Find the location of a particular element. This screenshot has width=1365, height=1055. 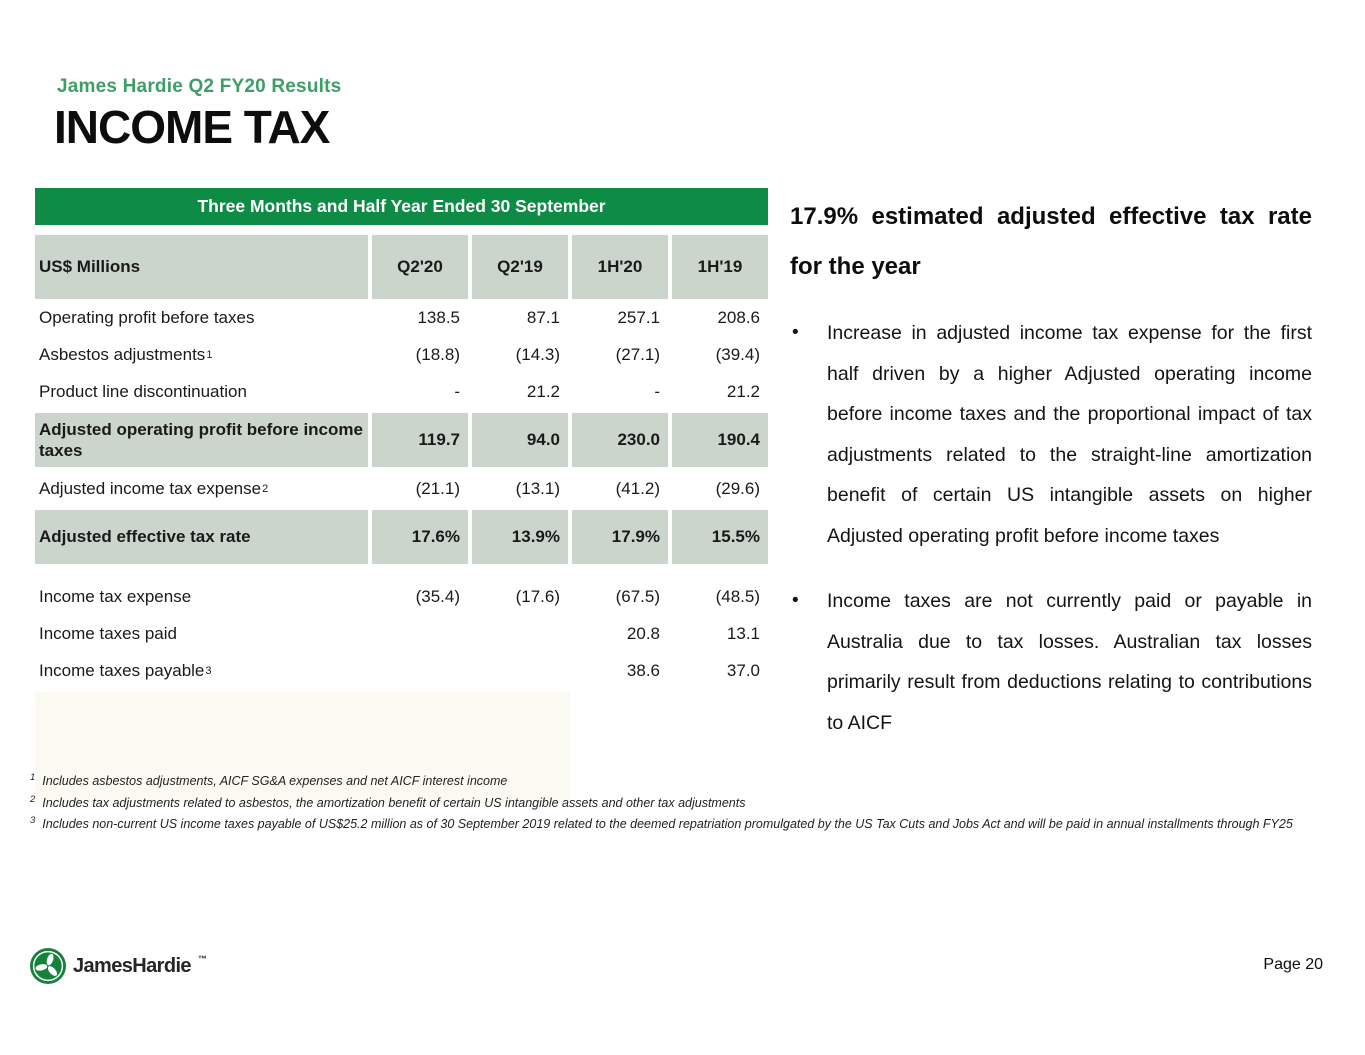

column-header-q220: Q2'20 is located at coordinates (420, 267).